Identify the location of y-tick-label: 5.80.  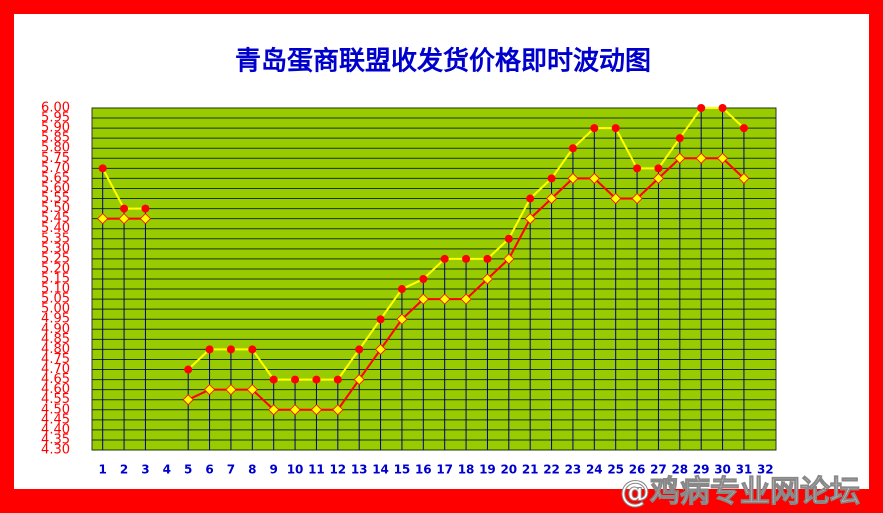
(55, 148).